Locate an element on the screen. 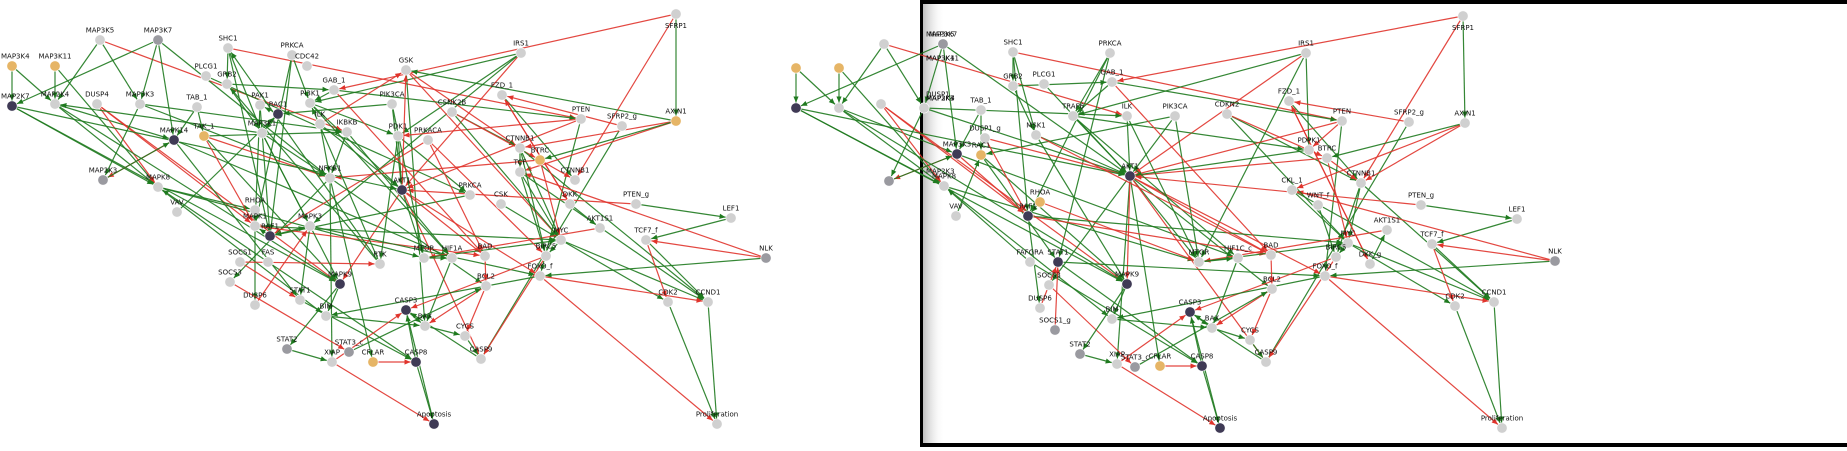 This screenshot has height=451, width=1847. right-node-stat1: STAT1 is located at coordinates (1058, 258).